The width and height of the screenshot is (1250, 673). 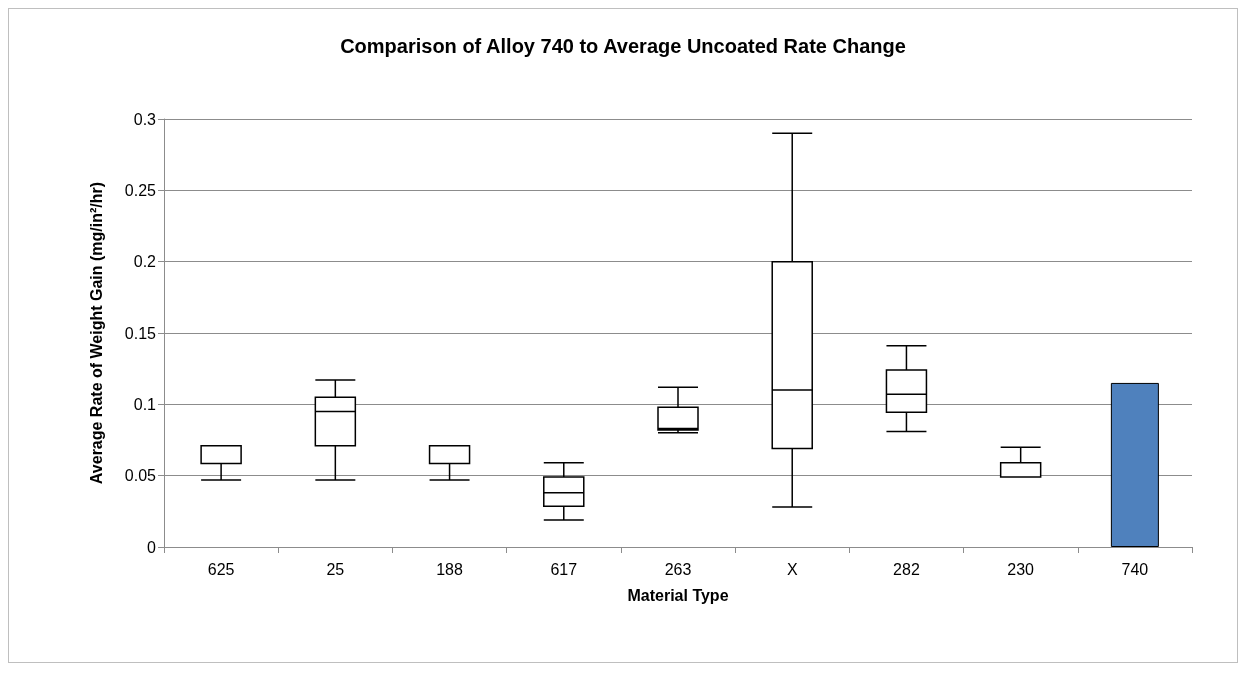 I want to click on x-tick-label: X, so click(x=792, y=569).